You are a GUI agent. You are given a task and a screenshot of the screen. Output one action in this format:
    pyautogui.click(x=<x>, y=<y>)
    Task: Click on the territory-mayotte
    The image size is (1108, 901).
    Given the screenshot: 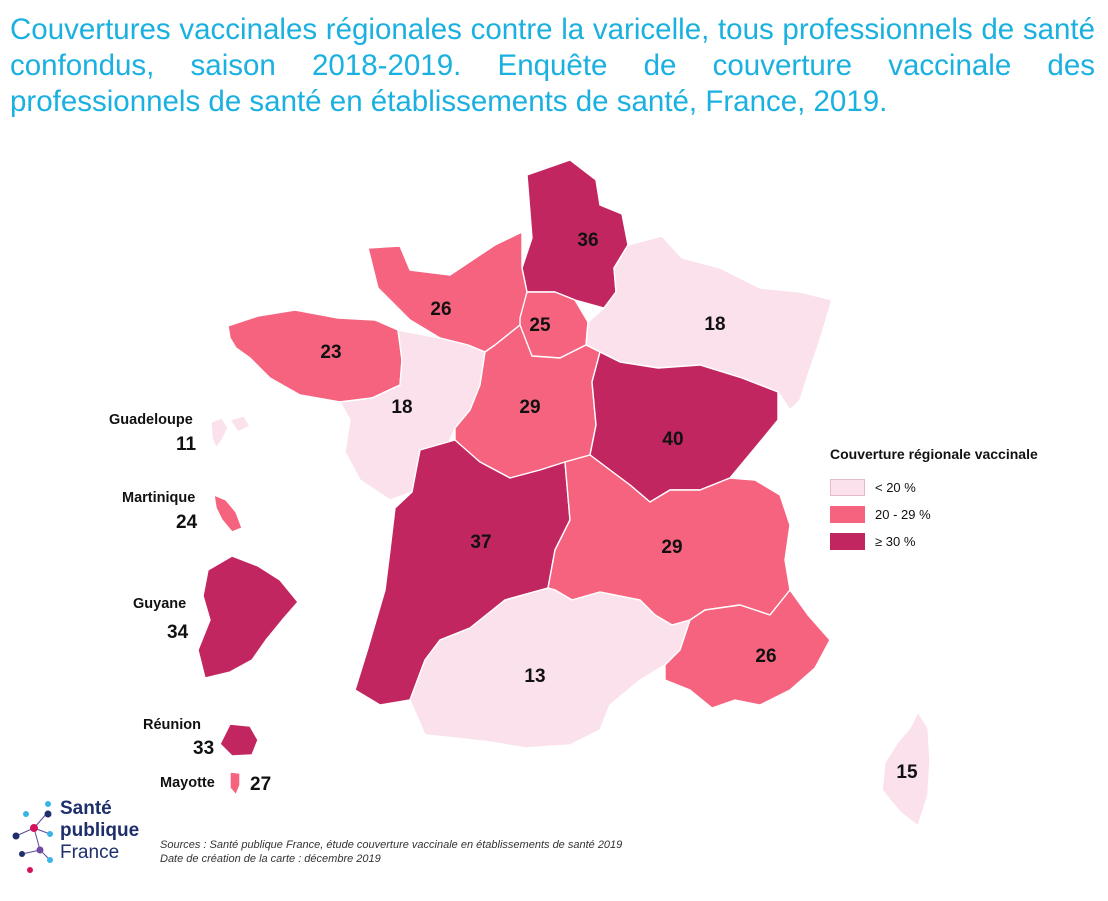 What is the action you would take?
    pyautogui.click(x=235, y=783)
    